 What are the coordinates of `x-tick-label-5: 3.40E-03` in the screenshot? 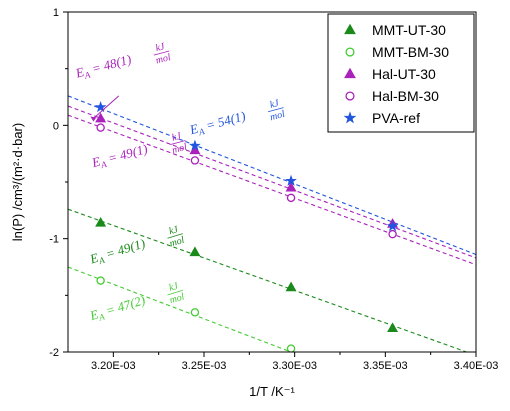 It's located at (476, 366).